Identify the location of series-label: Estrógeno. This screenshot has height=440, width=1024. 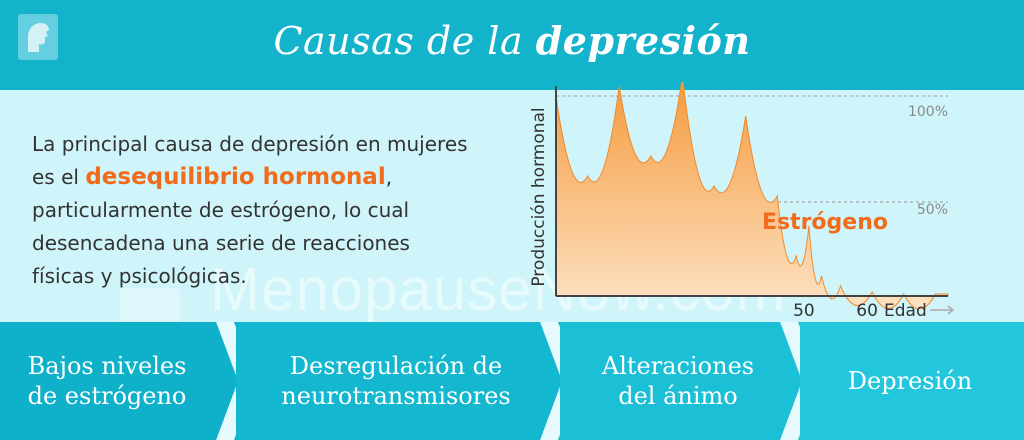
(825, 222).